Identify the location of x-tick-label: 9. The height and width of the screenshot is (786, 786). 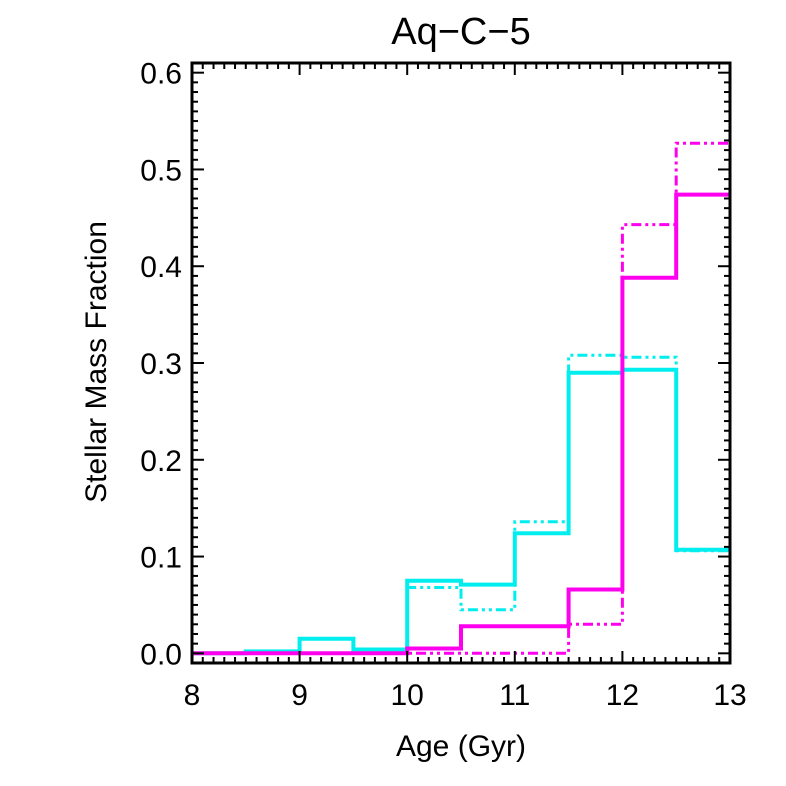
(299, 695).